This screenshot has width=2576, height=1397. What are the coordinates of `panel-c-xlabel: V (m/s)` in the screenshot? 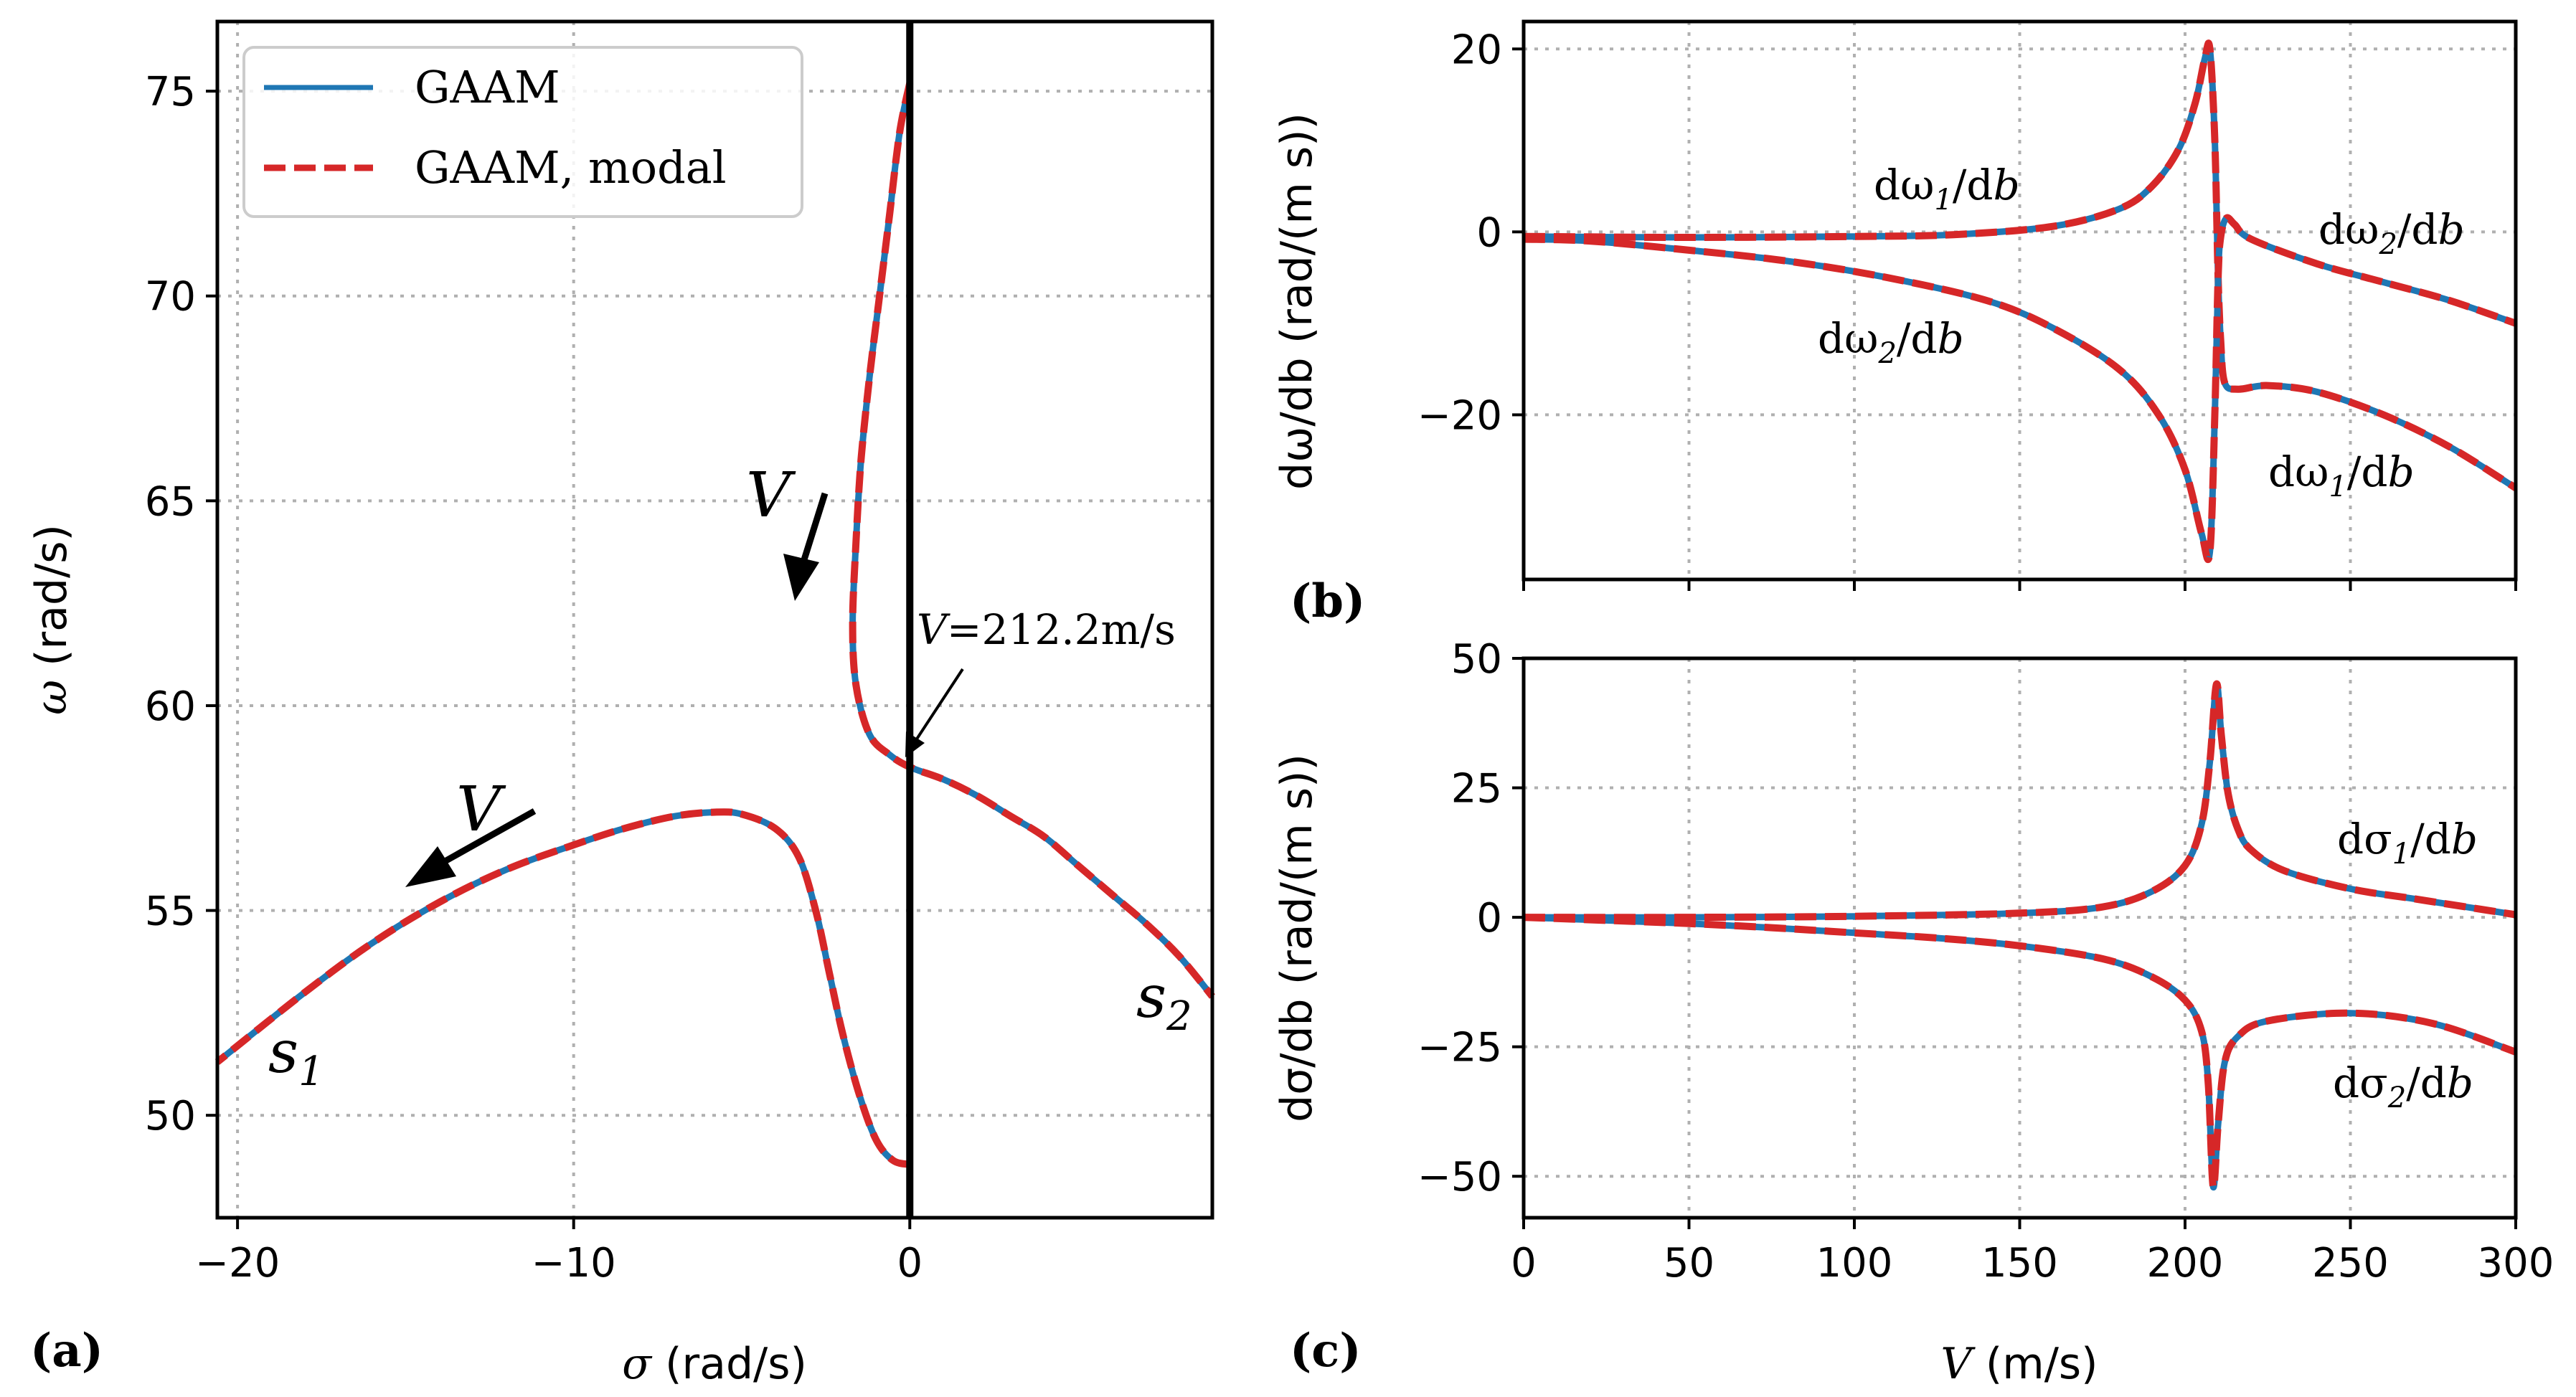 It's located at (2019, 1364).